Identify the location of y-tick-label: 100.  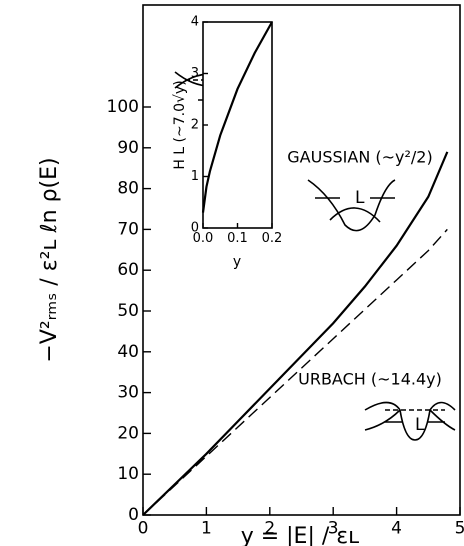
(123, 107).